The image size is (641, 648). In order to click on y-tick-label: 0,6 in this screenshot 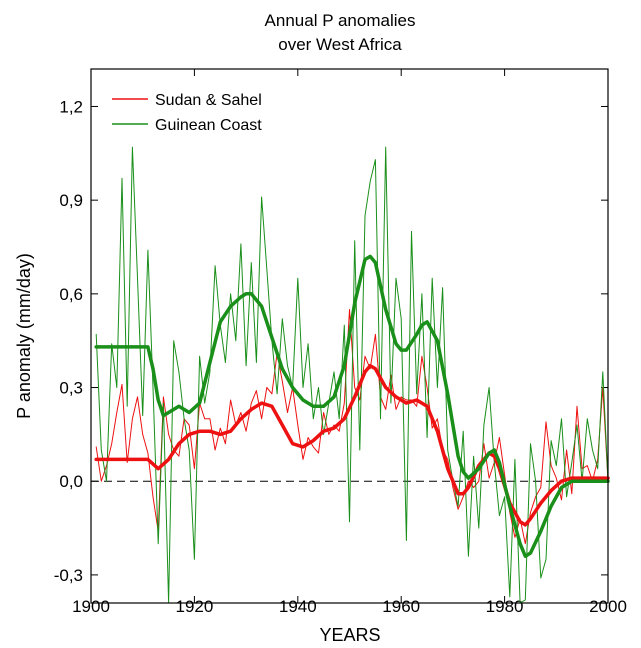, I will do `click(71, 294)`.